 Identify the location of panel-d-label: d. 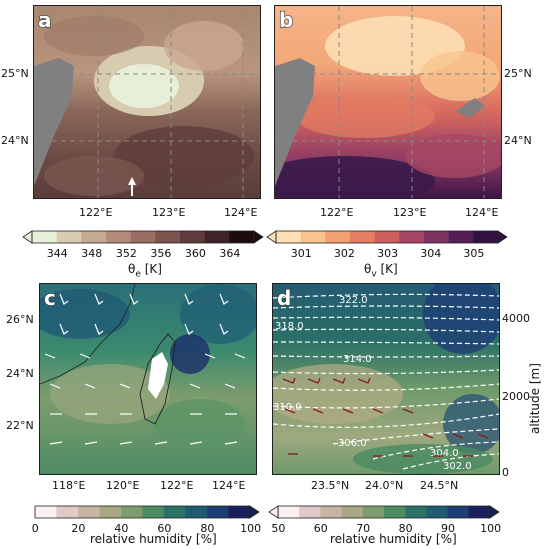
(284, 297).